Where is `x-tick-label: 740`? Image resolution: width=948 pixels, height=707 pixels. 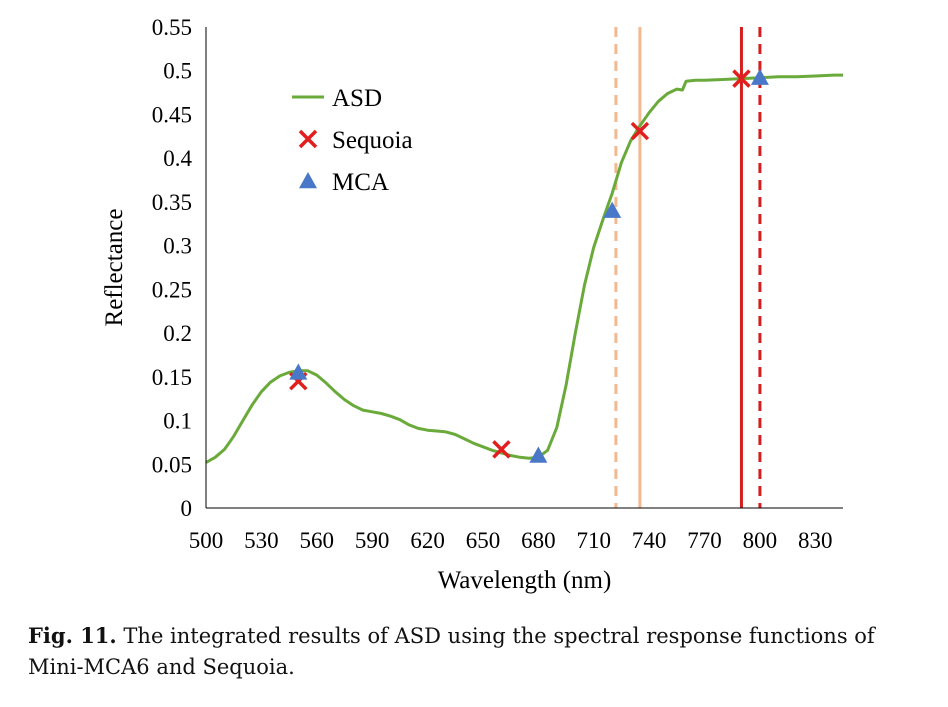 x-tick-label: 740 is located at coordinates (649, 540).